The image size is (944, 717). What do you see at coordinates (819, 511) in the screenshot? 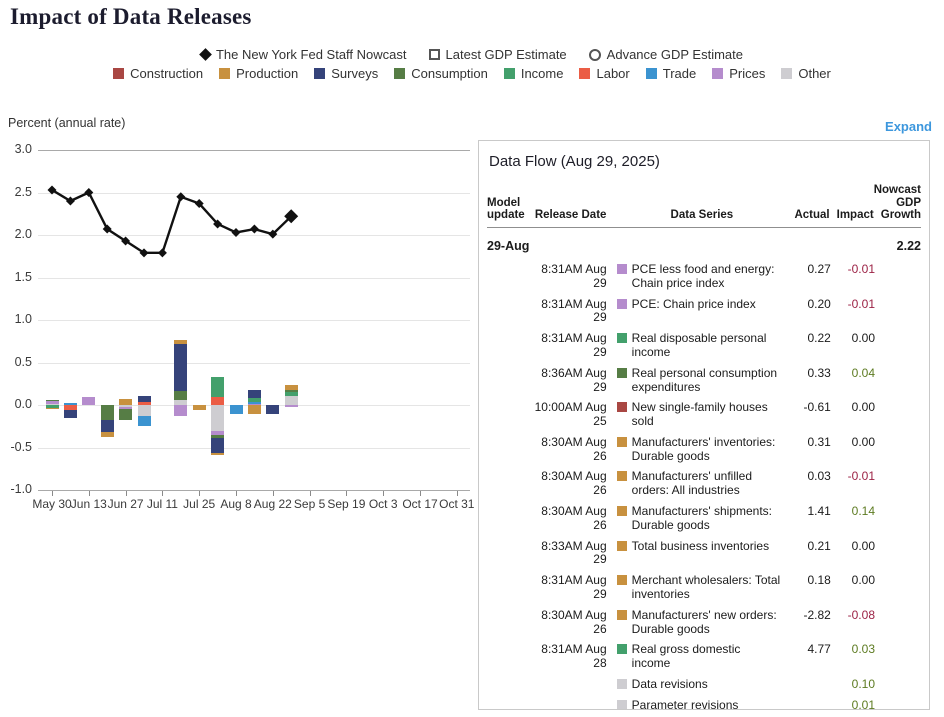
I see `cell-actual: 1.41` at bounding box center [819, 511].